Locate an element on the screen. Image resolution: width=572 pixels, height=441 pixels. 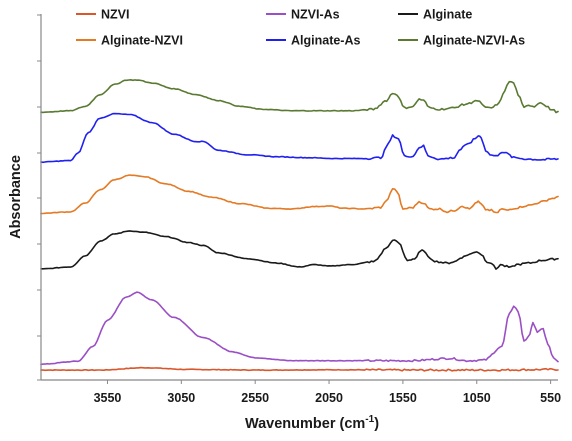
x-axis-title: Wavenumber (cm-1) is located at coordinates (312, 423).